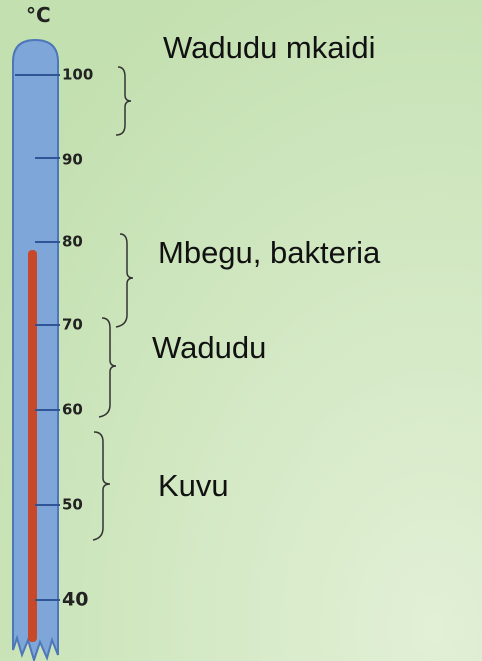 Image resolution: width=482 pixels, height=661 pixels. Describe the element at coordinates (209, 347) in the screenshot. I see `range-label: Wadudu` at that location.